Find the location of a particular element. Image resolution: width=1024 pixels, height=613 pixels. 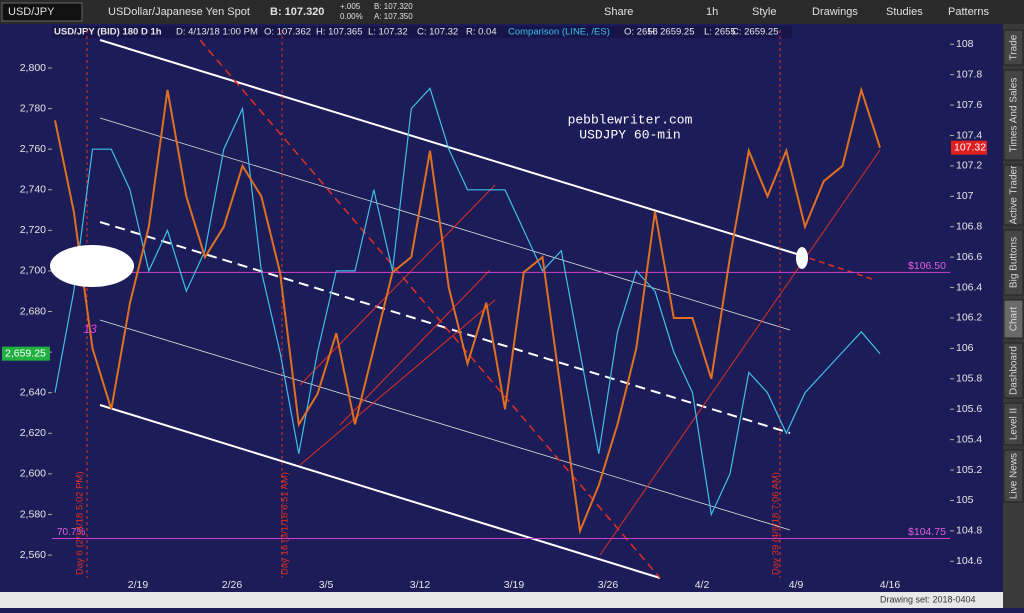

header-field: H: 107.365 is located at coordinates (339, 32).